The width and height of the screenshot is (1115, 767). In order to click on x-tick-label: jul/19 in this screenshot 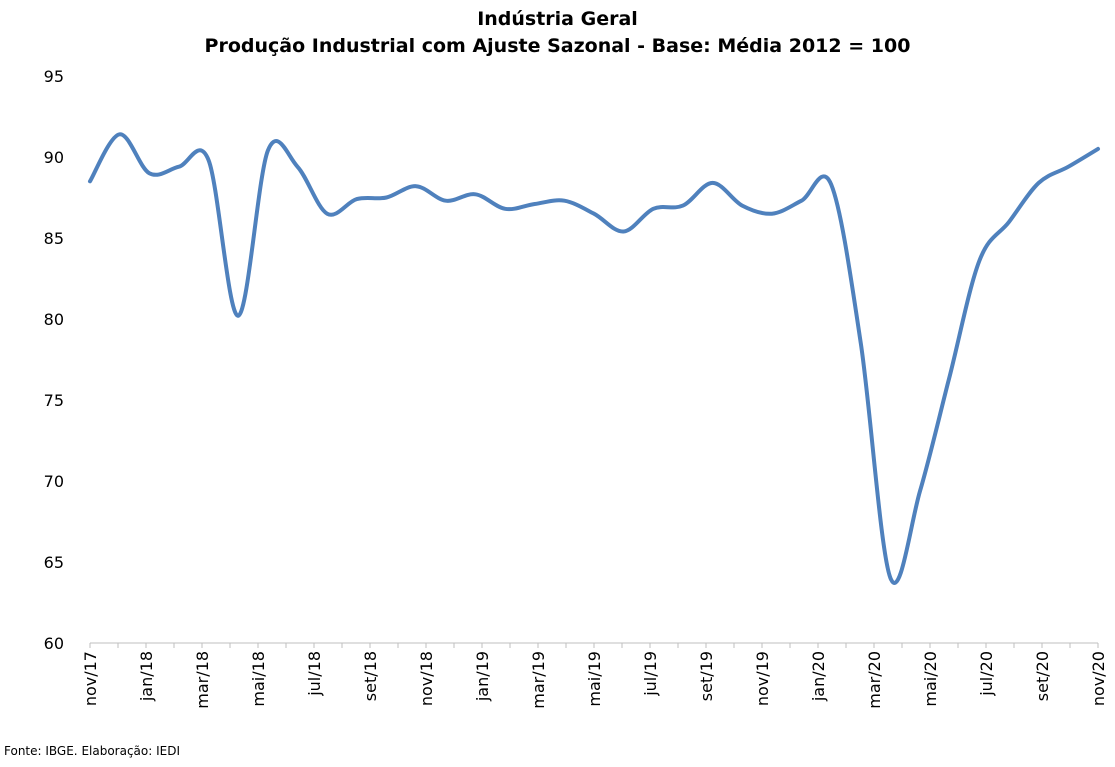, I will do `click(650, 674)`.